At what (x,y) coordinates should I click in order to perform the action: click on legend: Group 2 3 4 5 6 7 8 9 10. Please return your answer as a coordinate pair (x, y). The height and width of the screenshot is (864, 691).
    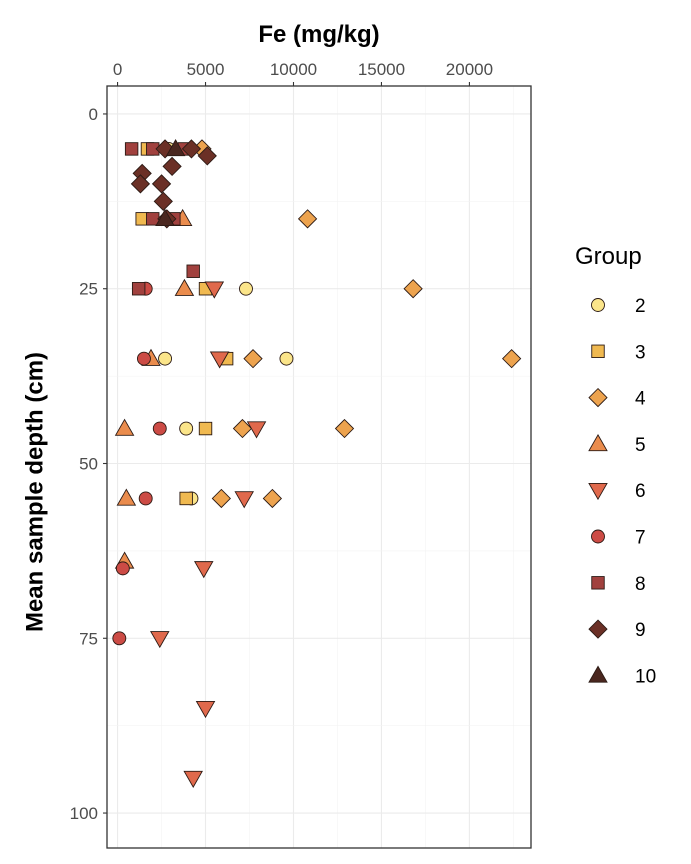
    Looking at the image, I should click on (615, 465).